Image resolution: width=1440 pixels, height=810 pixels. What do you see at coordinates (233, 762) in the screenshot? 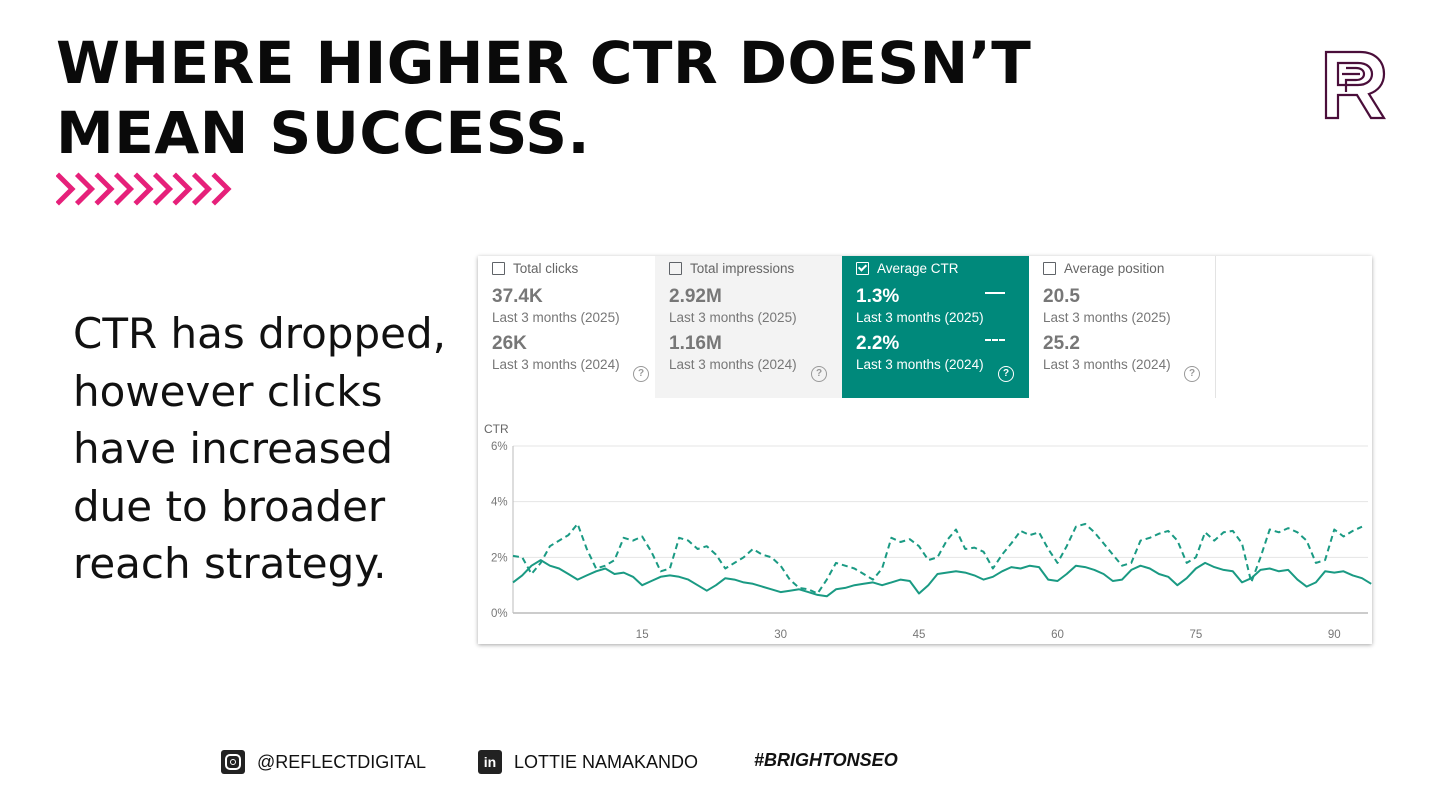
I see `instagram-icon` at bounding box center [233, 762].